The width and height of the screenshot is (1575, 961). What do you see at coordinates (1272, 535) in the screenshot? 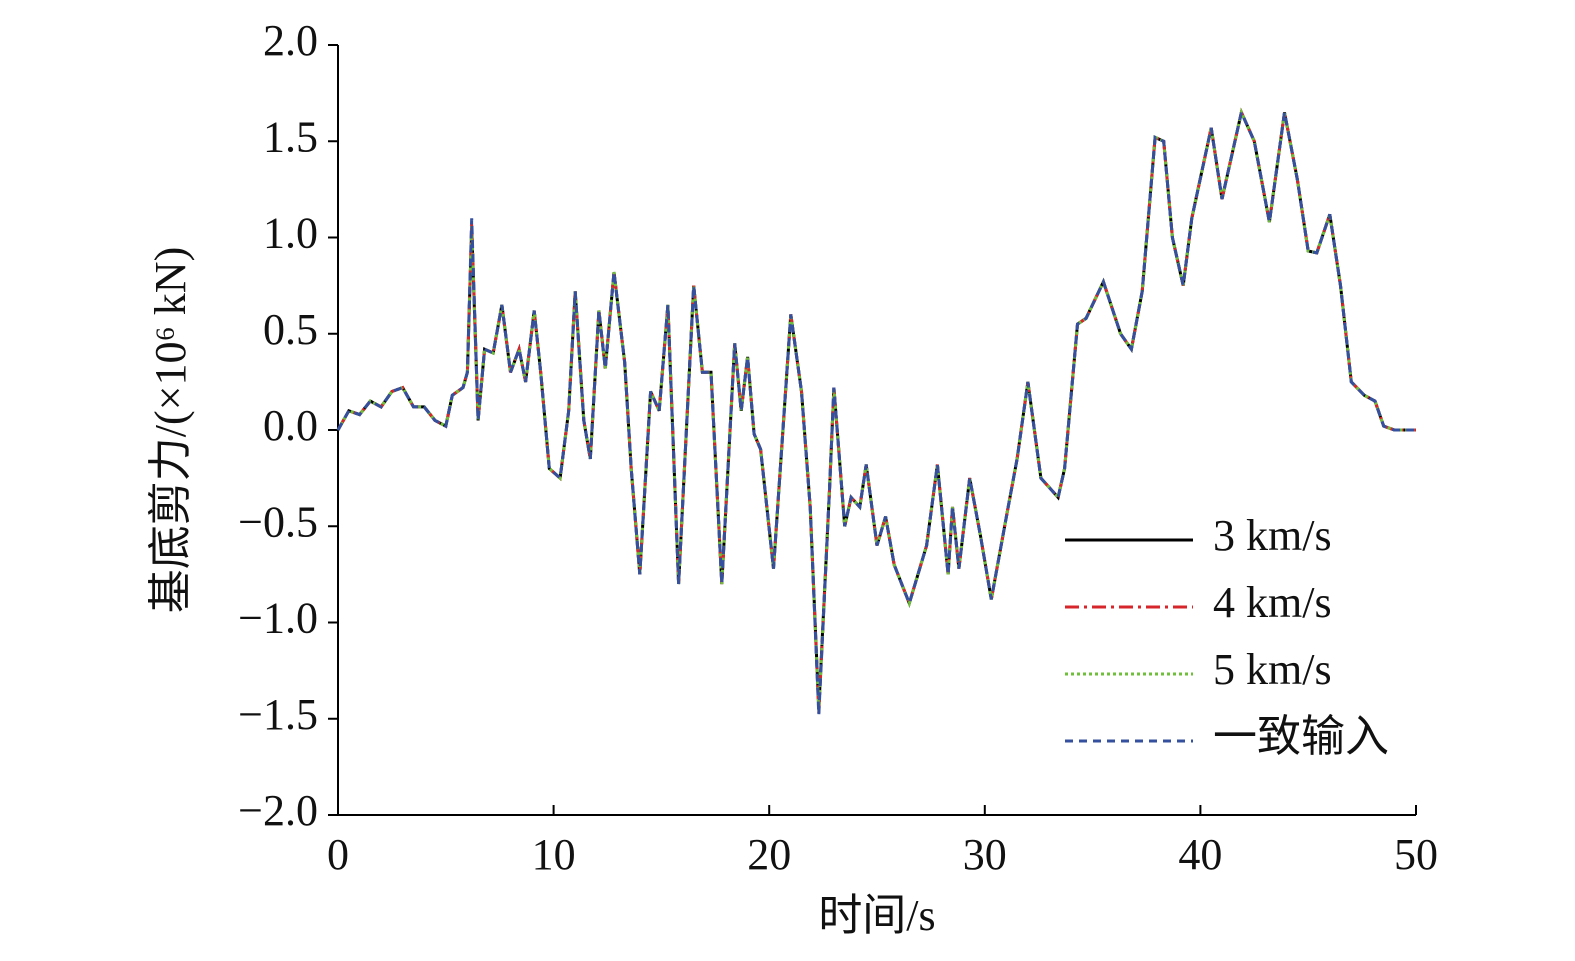
I see `legend-label: 3 km/s` at bounding box center [1272, 535].